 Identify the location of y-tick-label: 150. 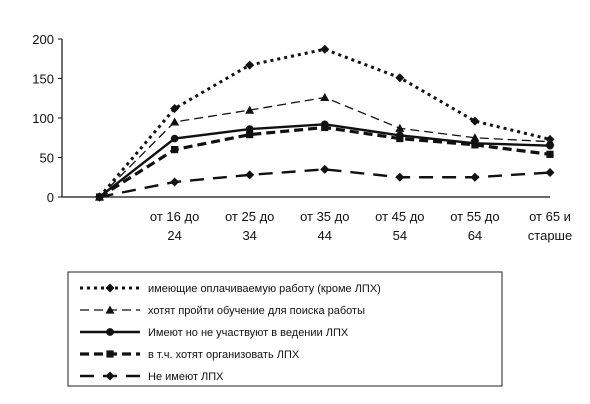
(43, 79).